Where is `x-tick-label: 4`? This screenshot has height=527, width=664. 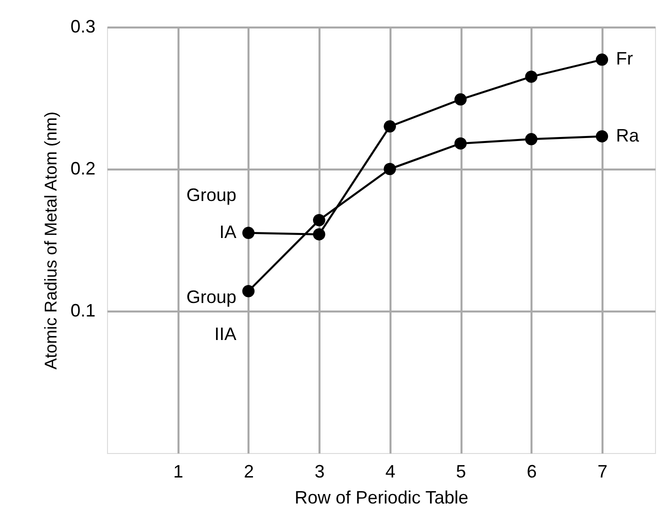 x-tick-label: 4 is located at coordinates (390, 472).